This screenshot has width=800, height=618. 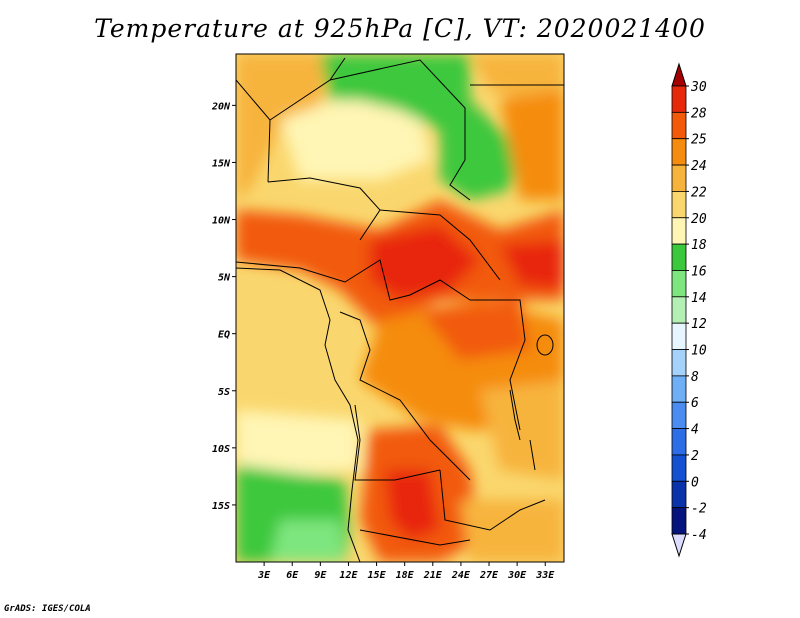 I want to click on longitude-axis: 3E 6E 9E 12E 15E 18E 21E 24E 27E 30E 33E, so click(x=406, y=571).